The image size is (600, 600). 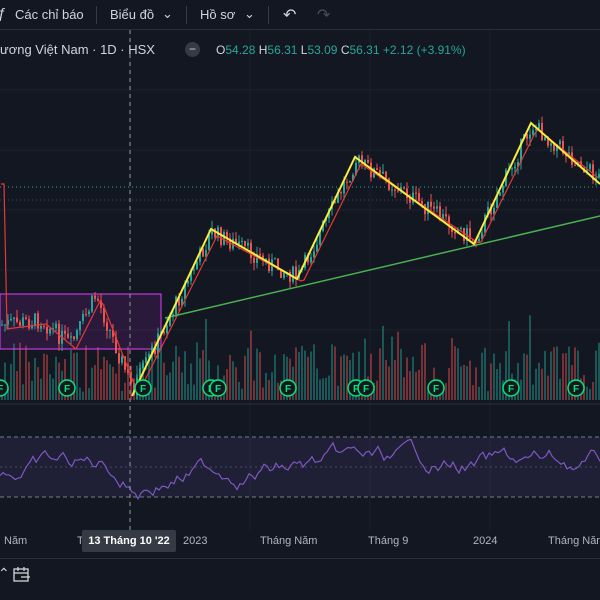 I want to click on undo-icon: ↶, so click(x=290, y=15).